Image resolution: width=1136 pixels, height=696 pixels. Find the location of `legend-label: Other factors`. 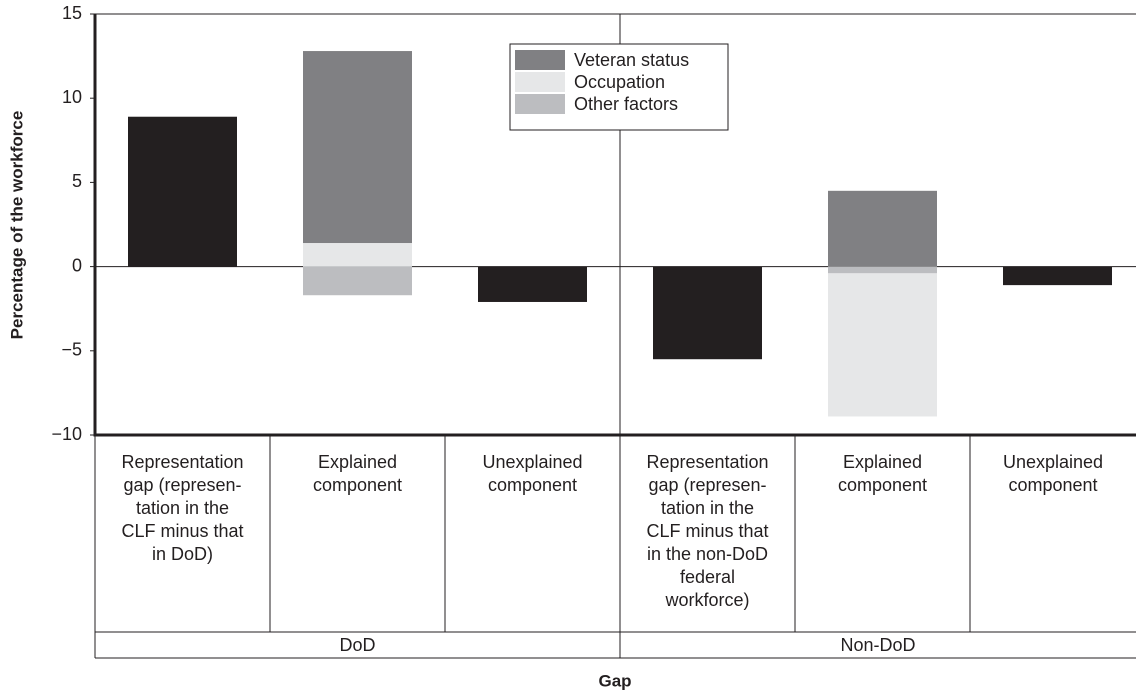

legend-label: Other factors is located at coordinates (626, 104).